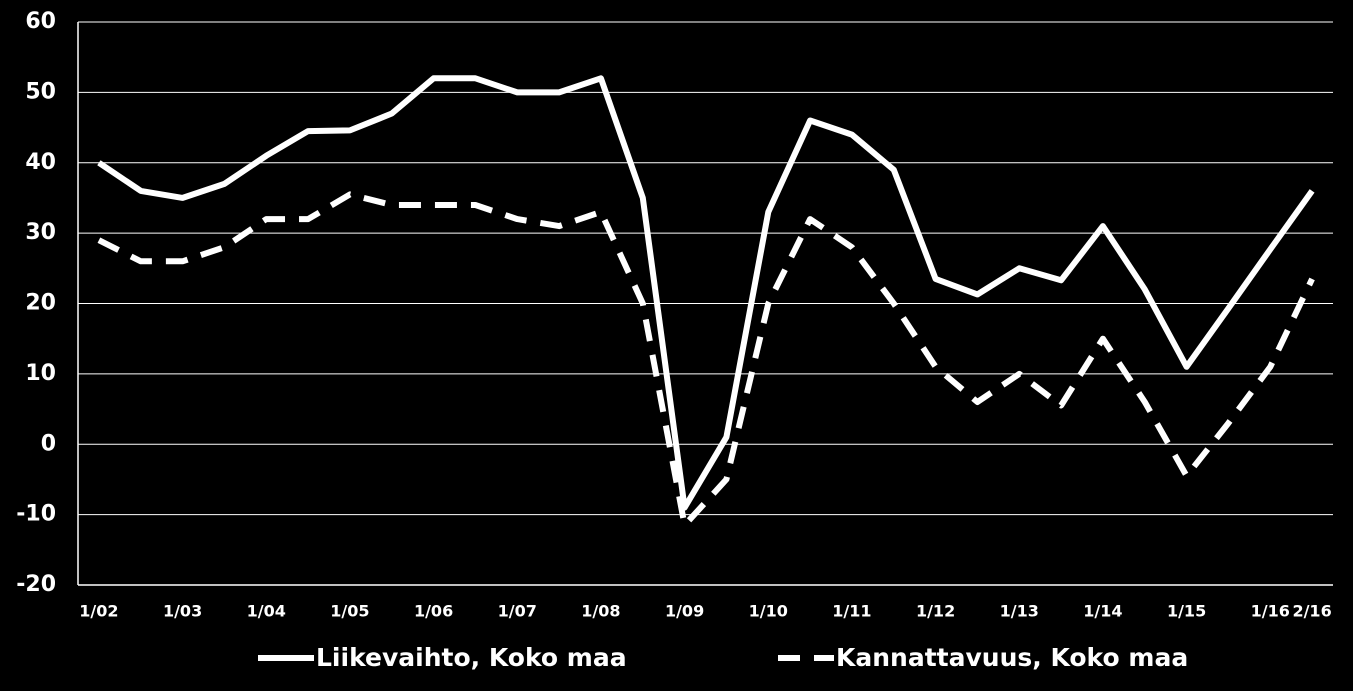 The width and height of the screenshot is (1353, 691). What do you see at coordinates (98, 611) in the screenshot?
I see `x-tick-label: 1/02` at bounding box center [98, 611].